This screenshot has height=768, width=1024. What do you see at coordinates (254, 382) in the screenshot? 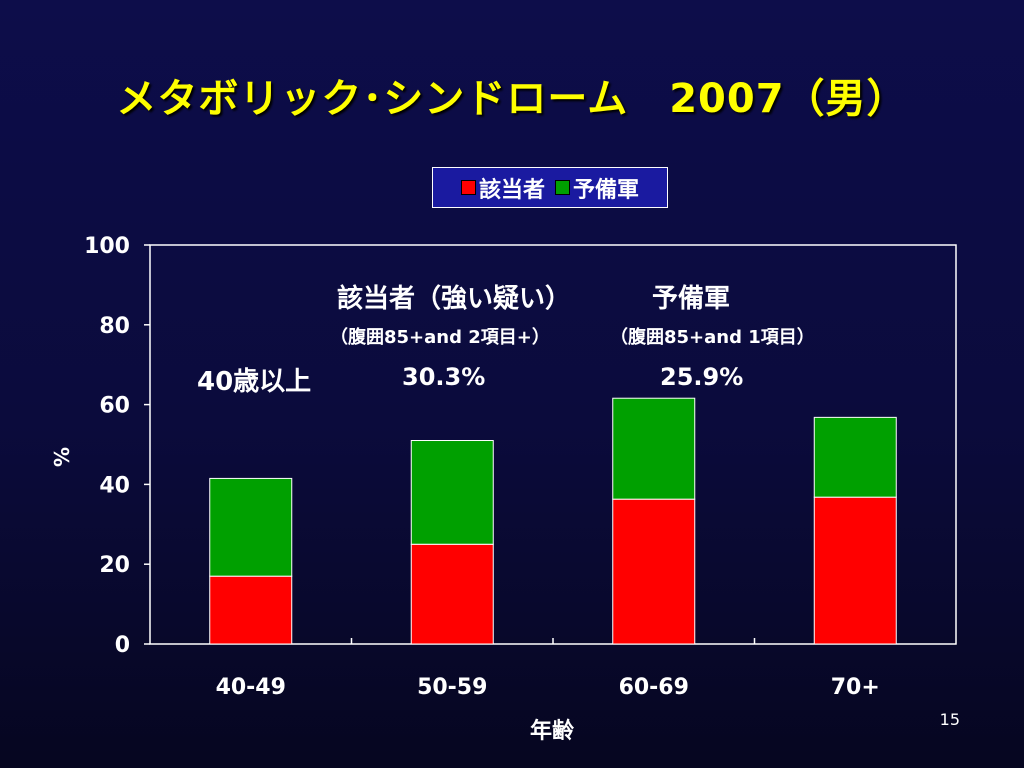
I see `annotation-age-40-plus: 40歳以上` at bounding box center [254, 382].